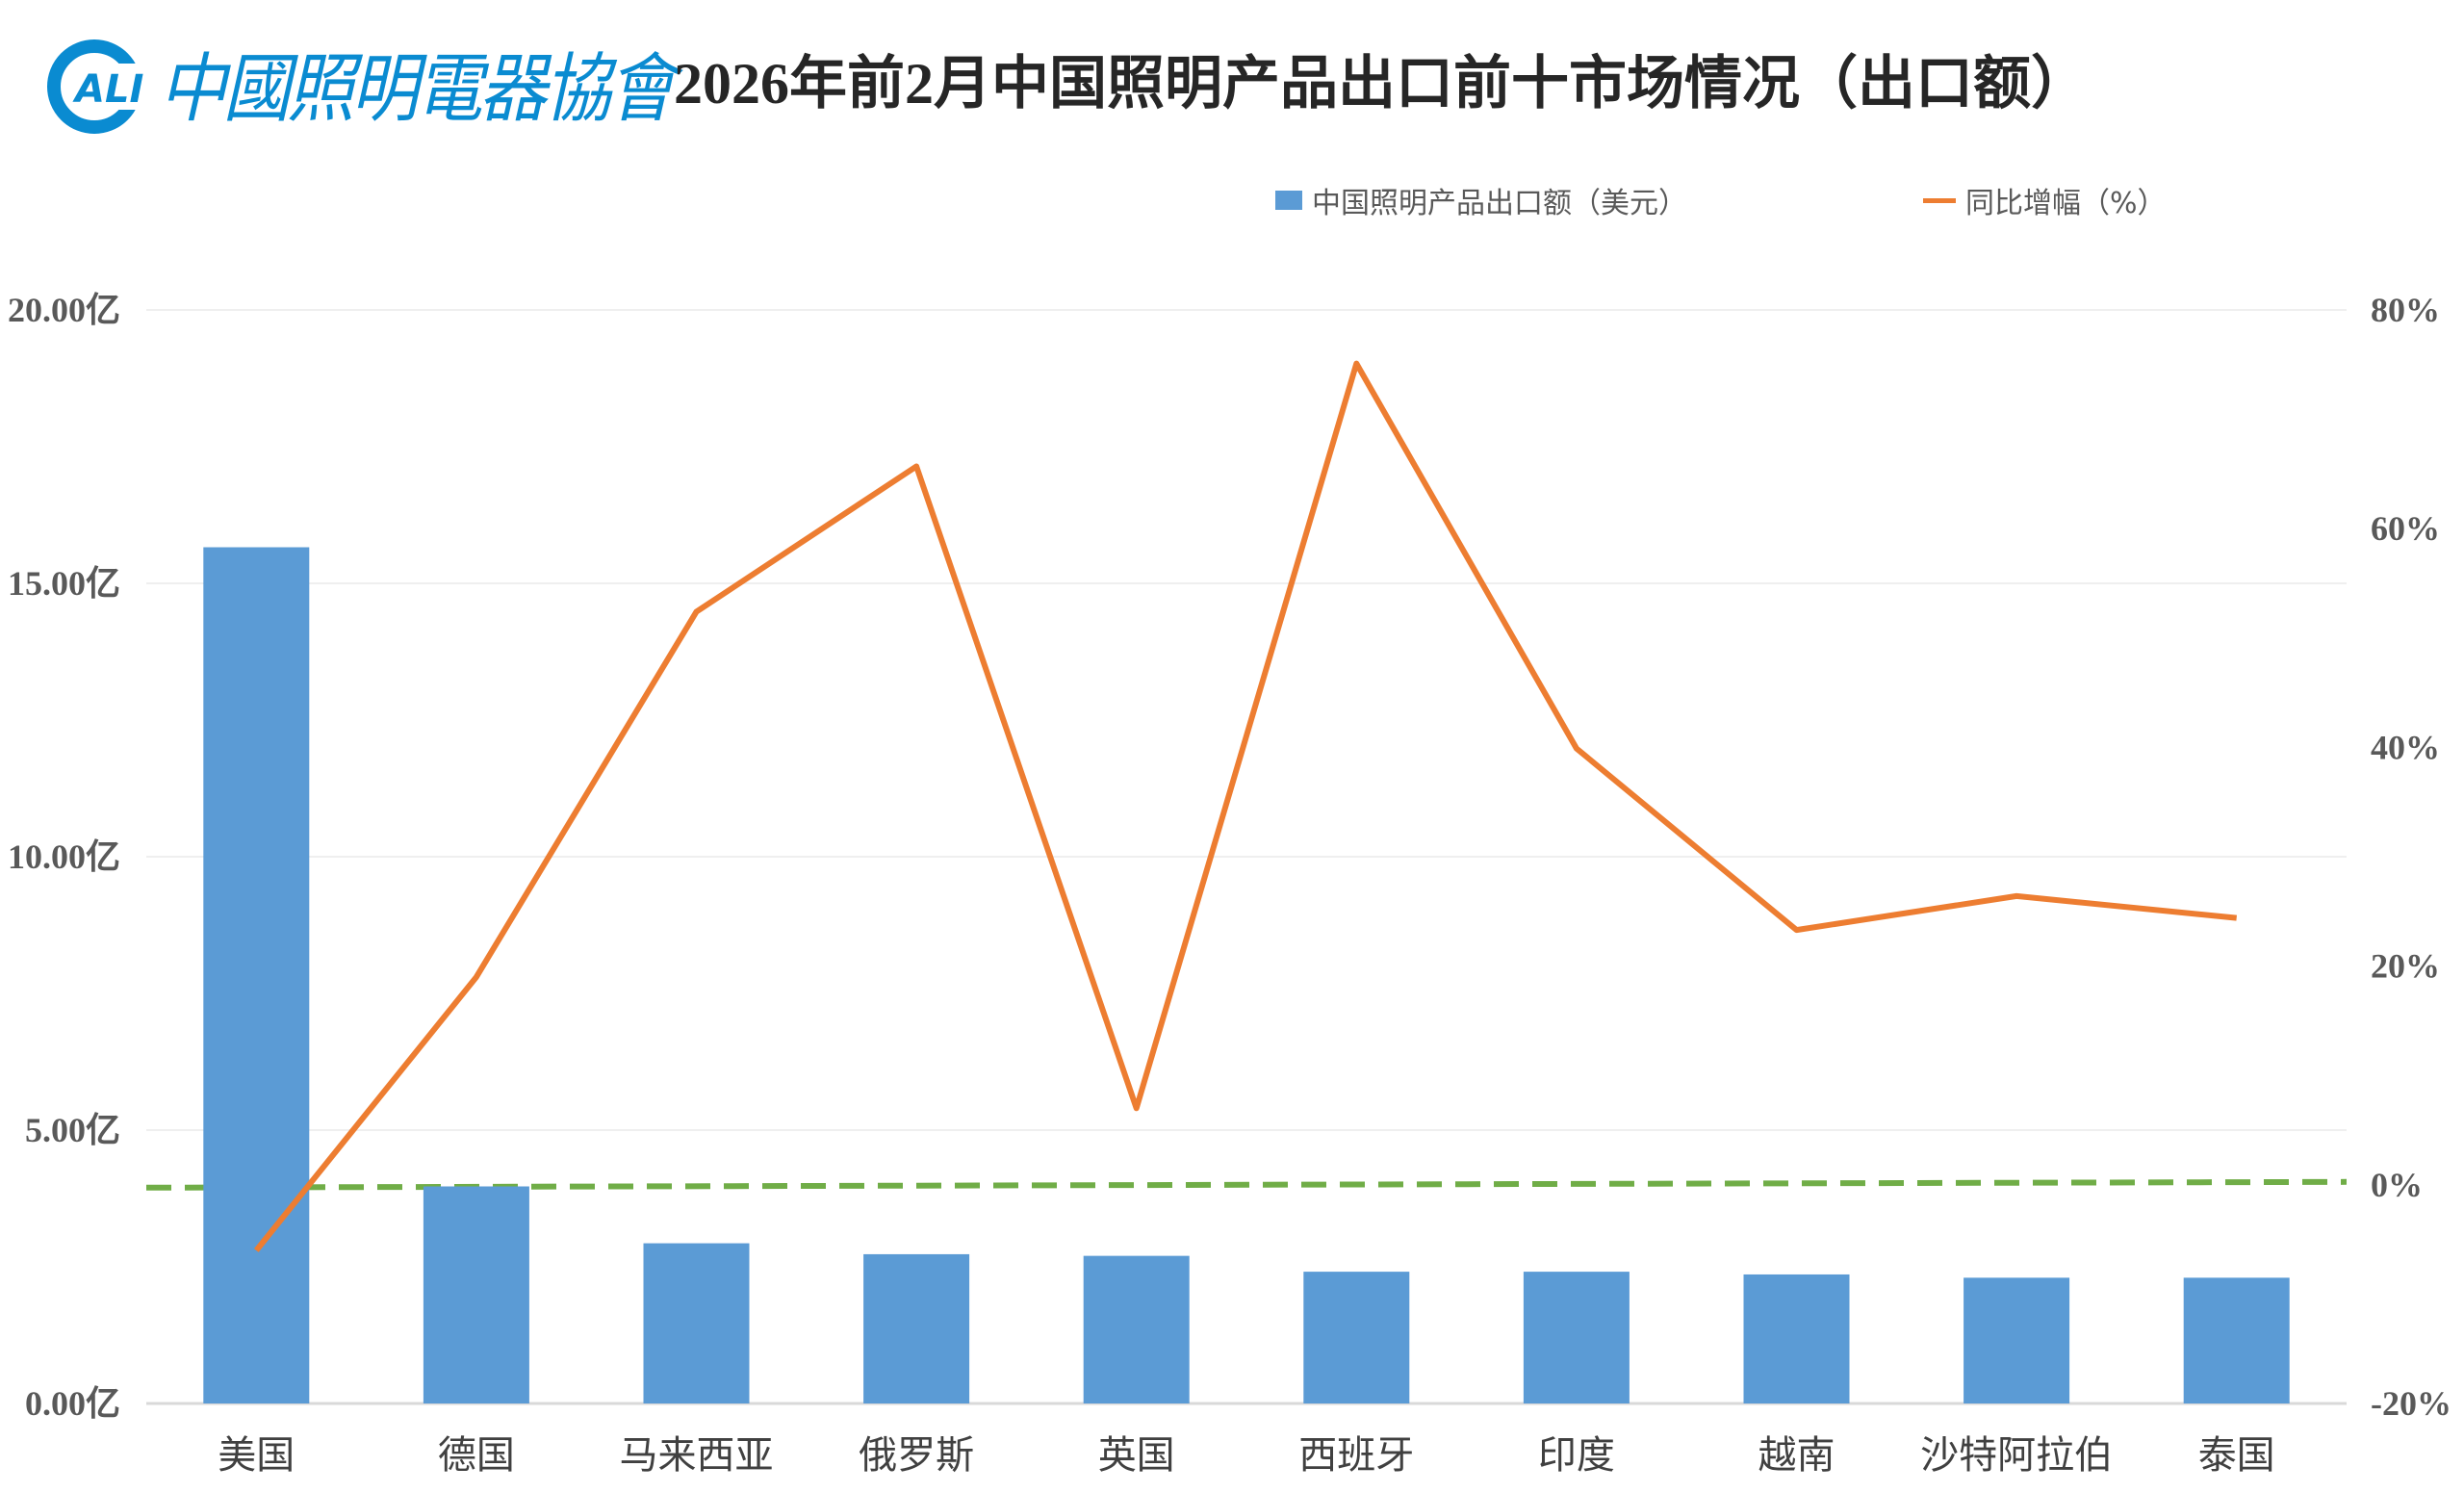 This screenshot has height=1493, width=2464. I want to click on right-tick-label: 0%, so click(2397, 1185).